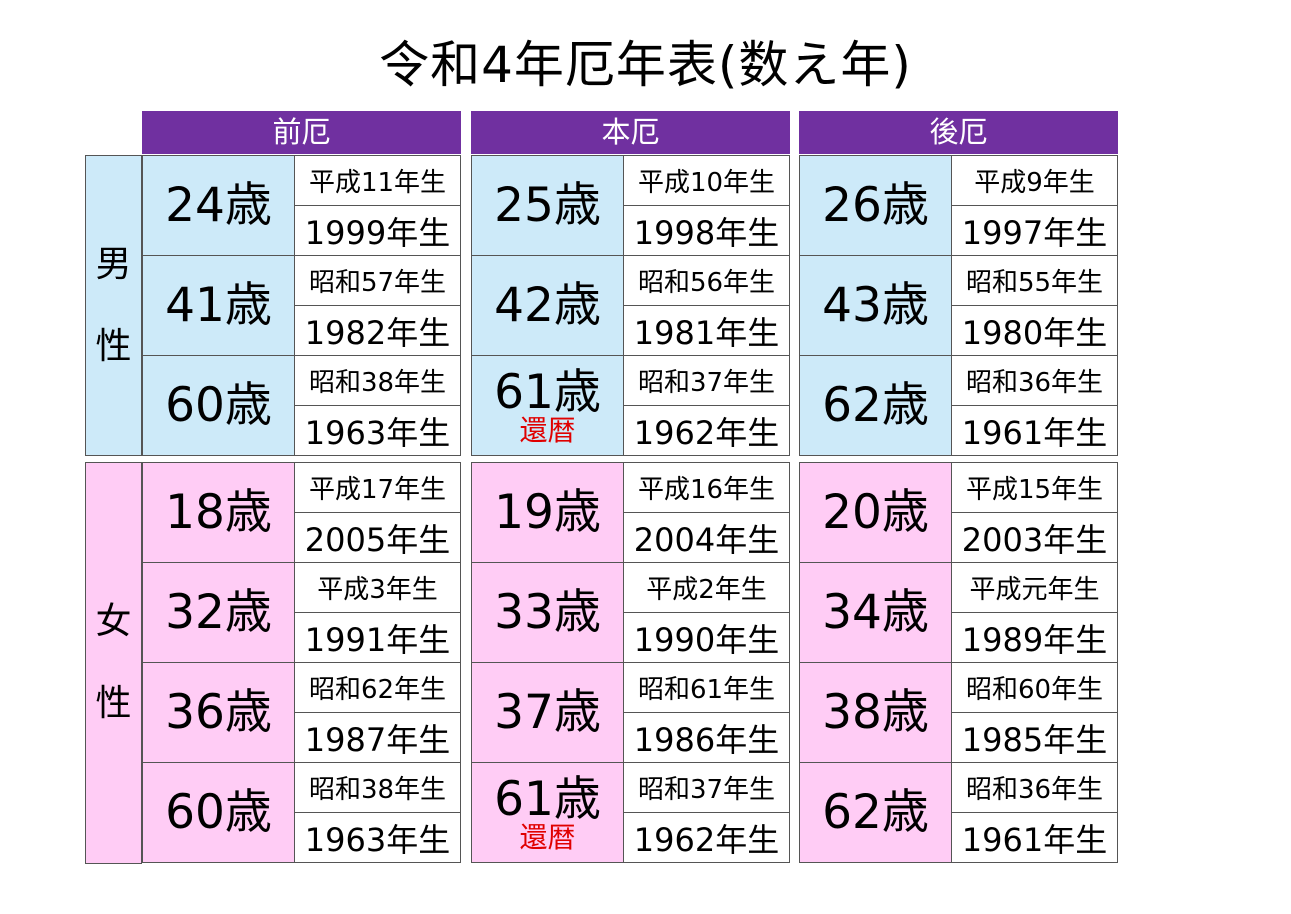 The image size is (1291, 914). What do you see at coordinates (113, 264) in the screenshot?
I see `male-label-char-1: 男` at bounding box center [113, 264].